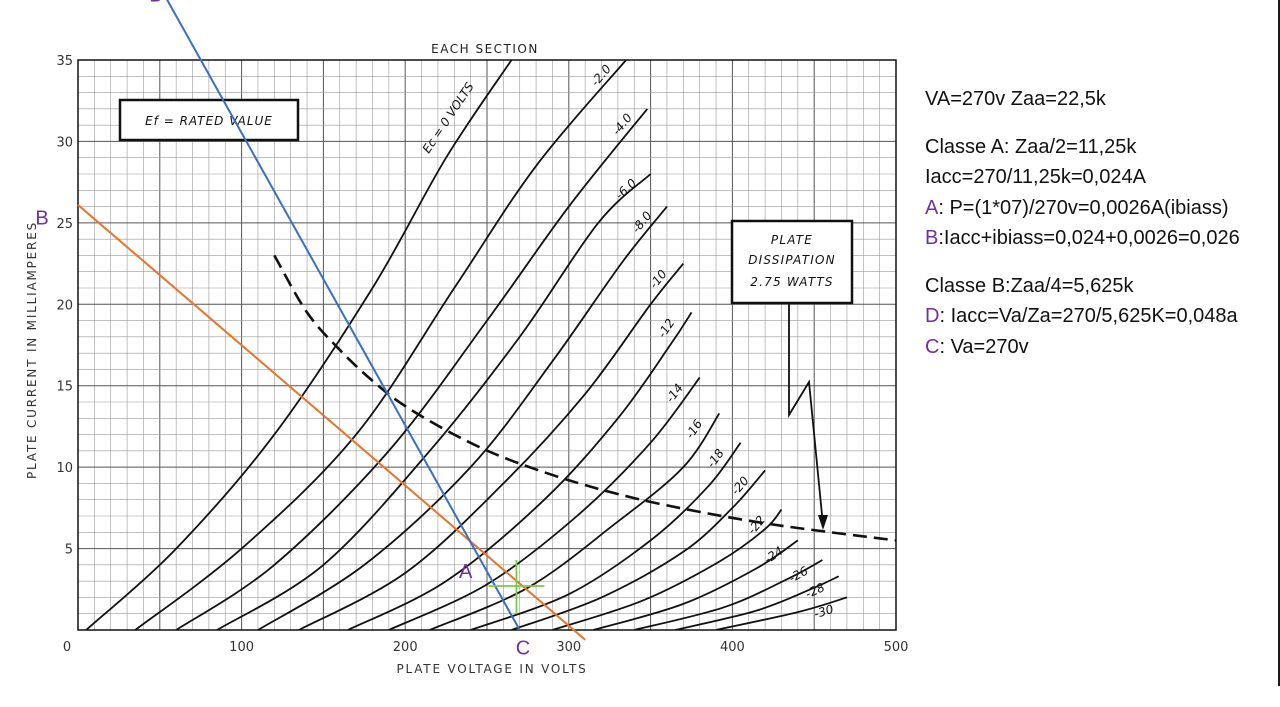 The height and width of the screenshot is (707, 1280). Describe the element at coordinates (896, 647) in the screenshot. I see `x-tick-label: 500` at that location.